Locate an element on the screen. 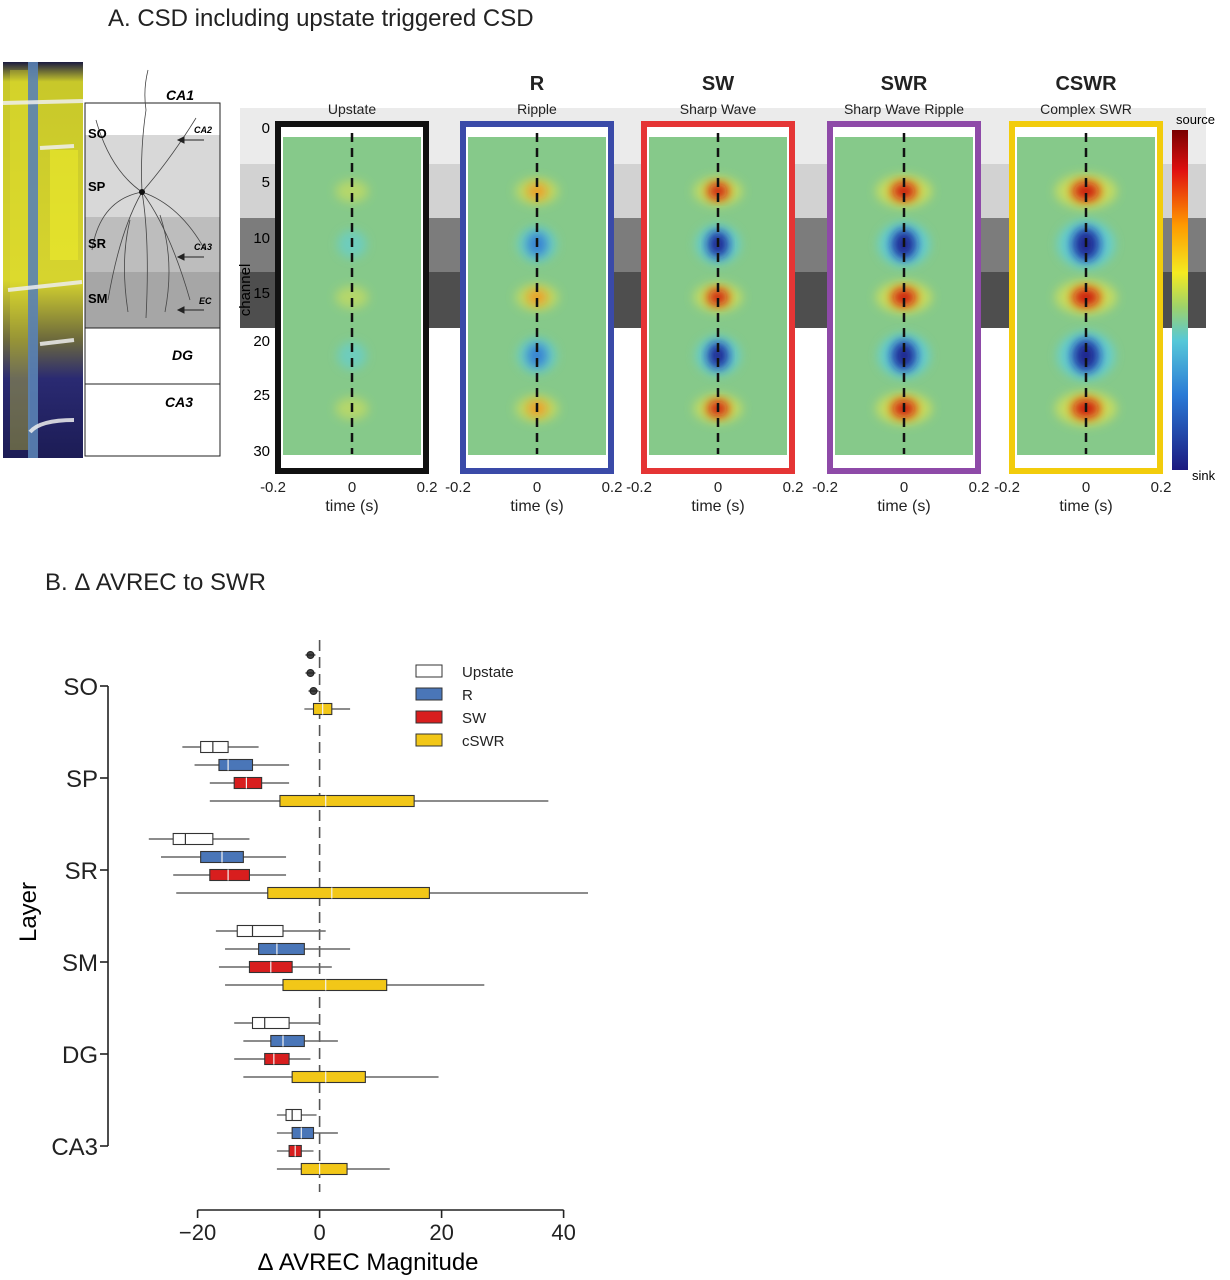 The width and height of the screenshot is (1230, 1280). tissue-image is located at coordinates (43, 260).